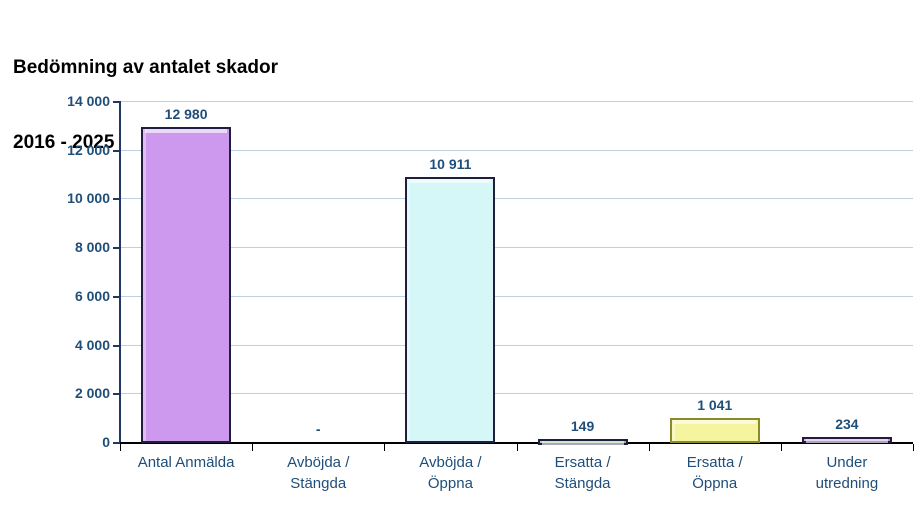 The image size is (919, 514). What do you see at coordinates (318, 473) in the screenshot?
I see `x-axis-category-label: Avböjda / Stängda` at bounding box center [318, 473].